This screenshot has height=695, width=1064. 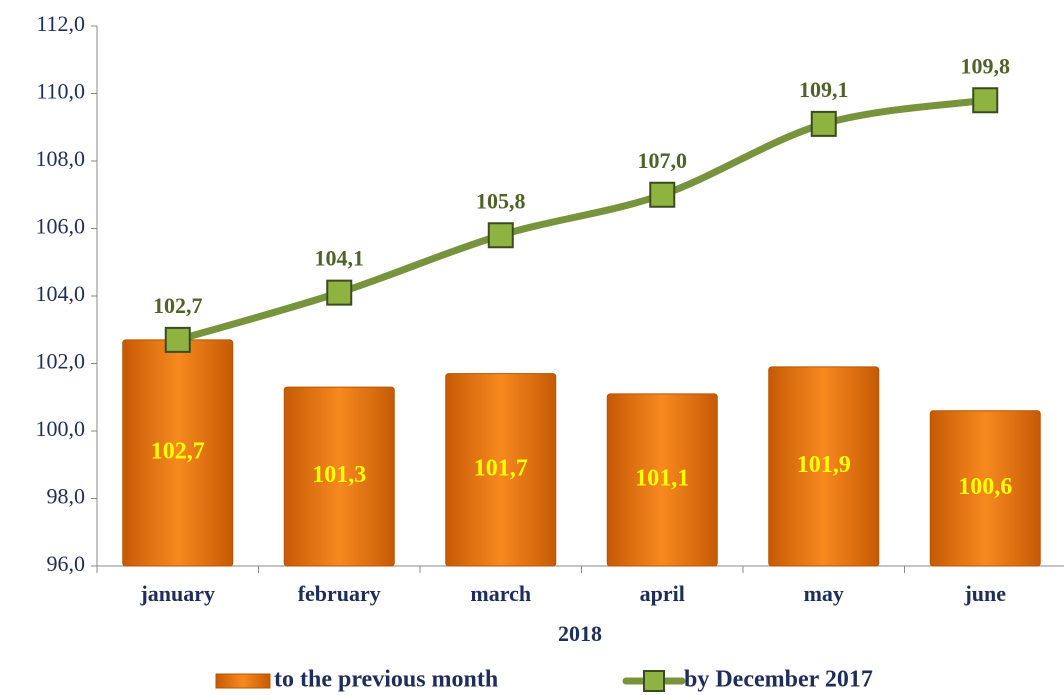 I want to click on y-tick-label: 112,0, so click(x=60, y=23).